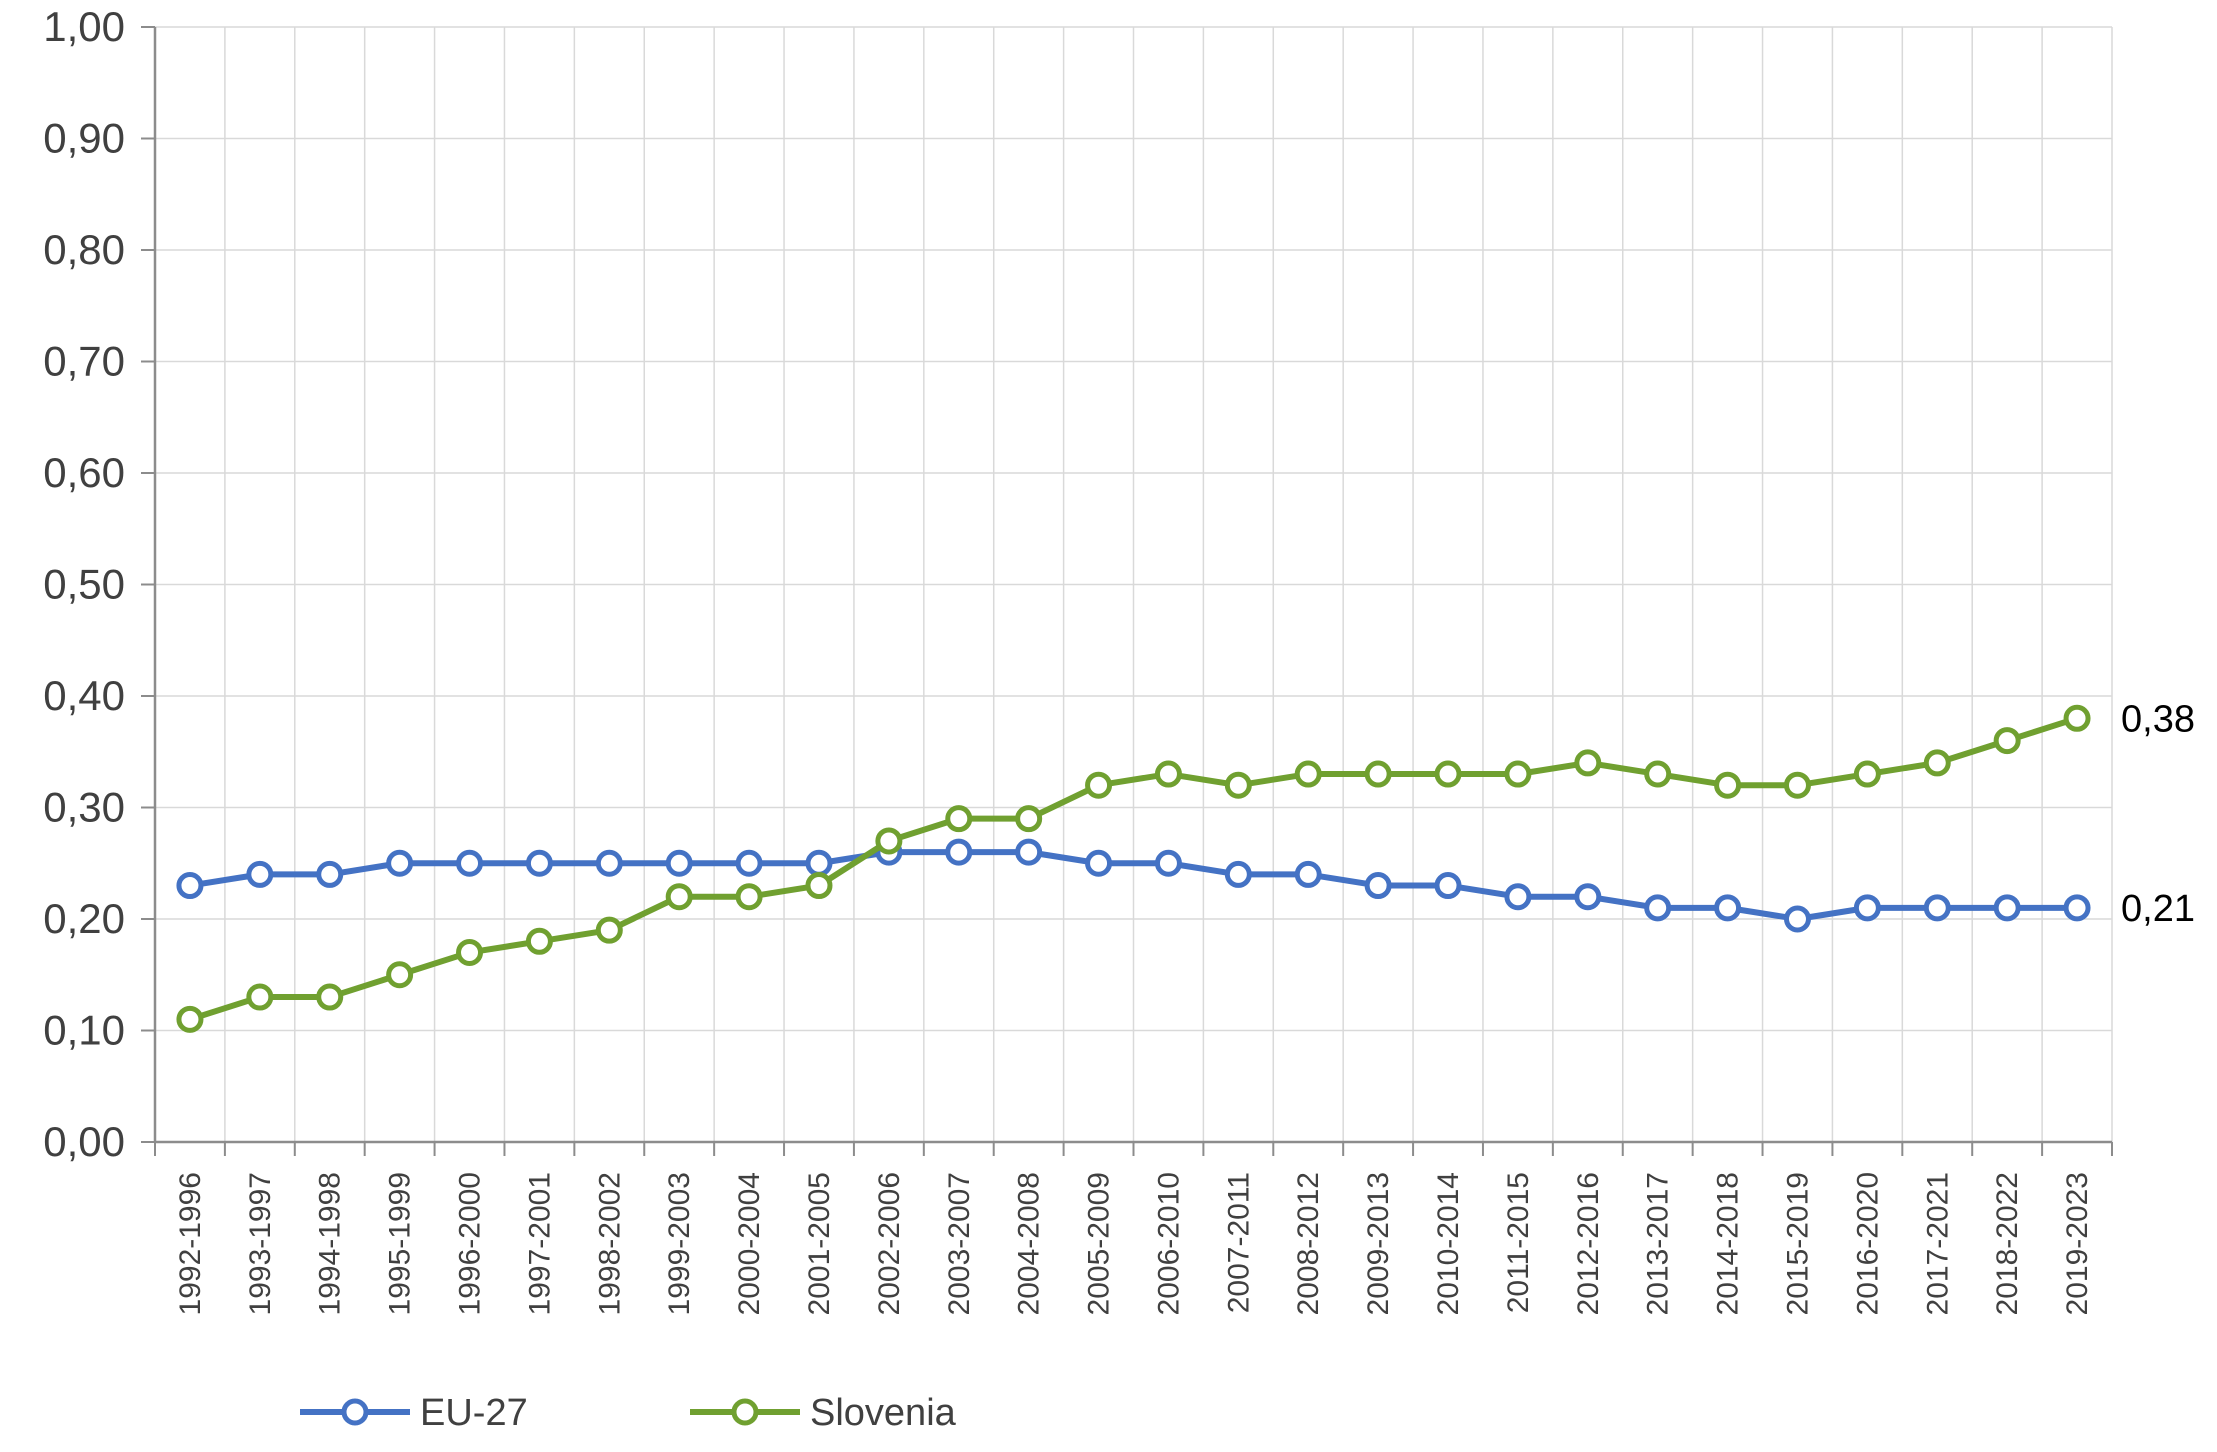 The image size is (2217, 1452). Describe the element at coordinates (84, 695) in the screenshot. I see `y-tick-label: 0,40` at that location.